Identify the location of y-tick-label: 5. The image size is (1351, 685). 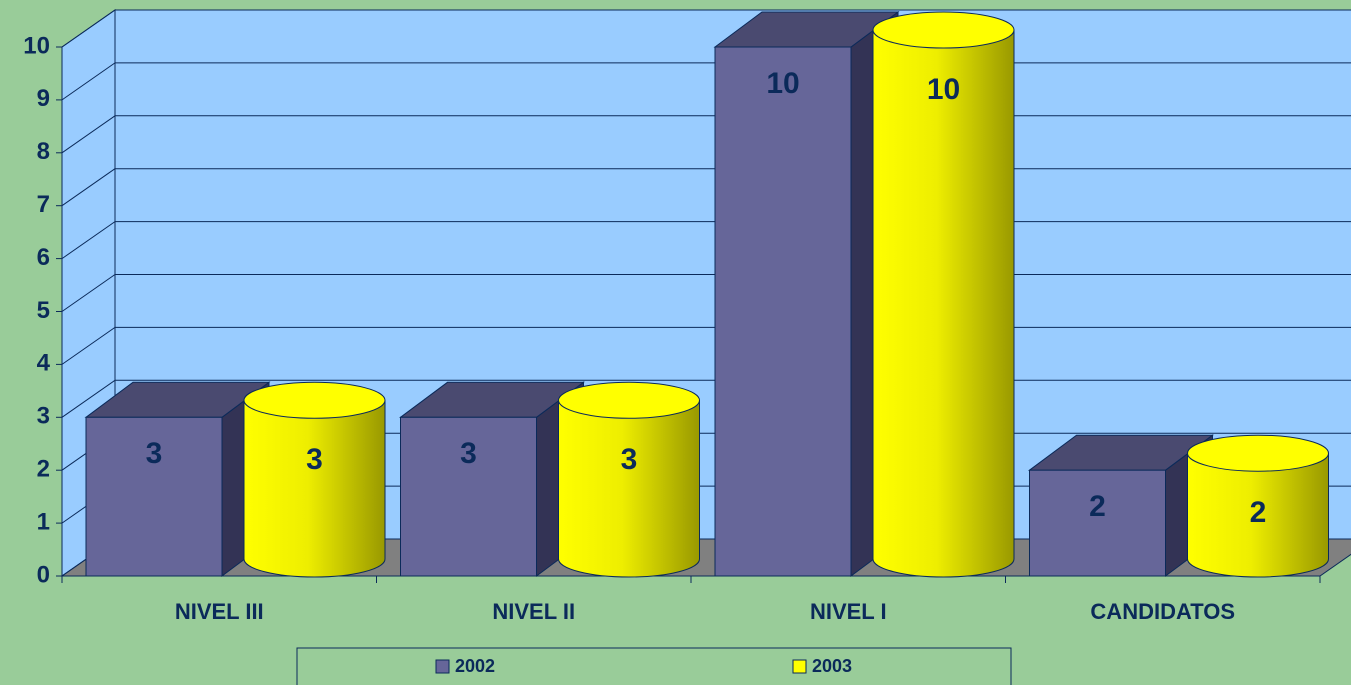
(43, 310).